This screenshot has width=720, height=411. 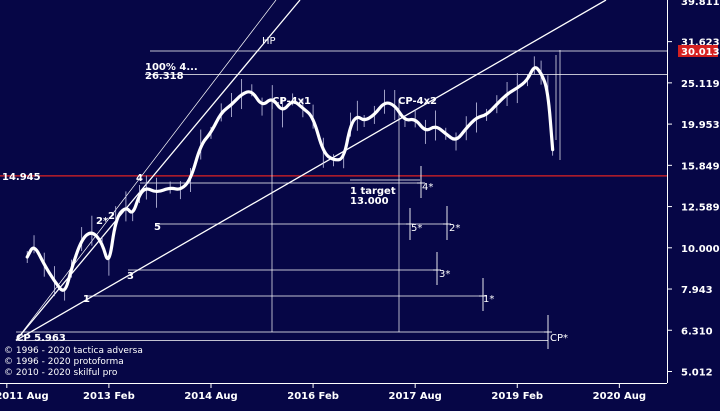 I want to click on y-tick-label: 15.849, so click(x=700, y=166).